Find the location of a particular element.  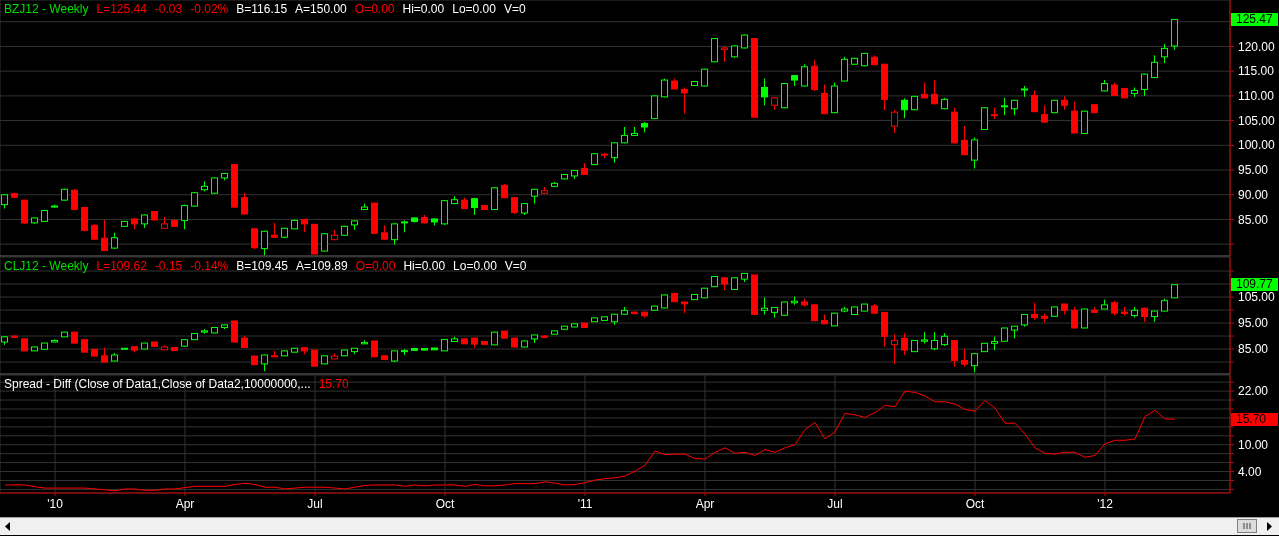

y-tick-label: 4.00 is located at coordinates (1250, 471).